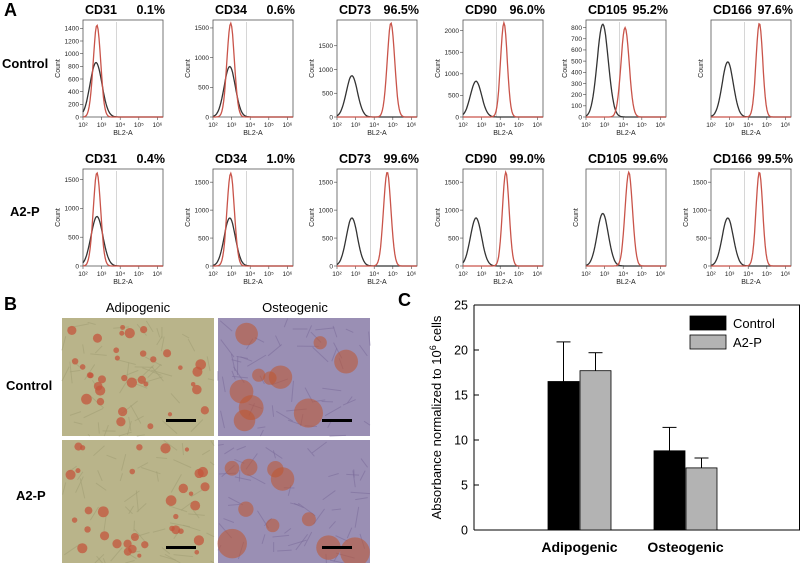 The height and width of the screenshot is (563, 800). I want to click on y-axis-label: Absorbance normalized to 106 cells, so click(436, 417).